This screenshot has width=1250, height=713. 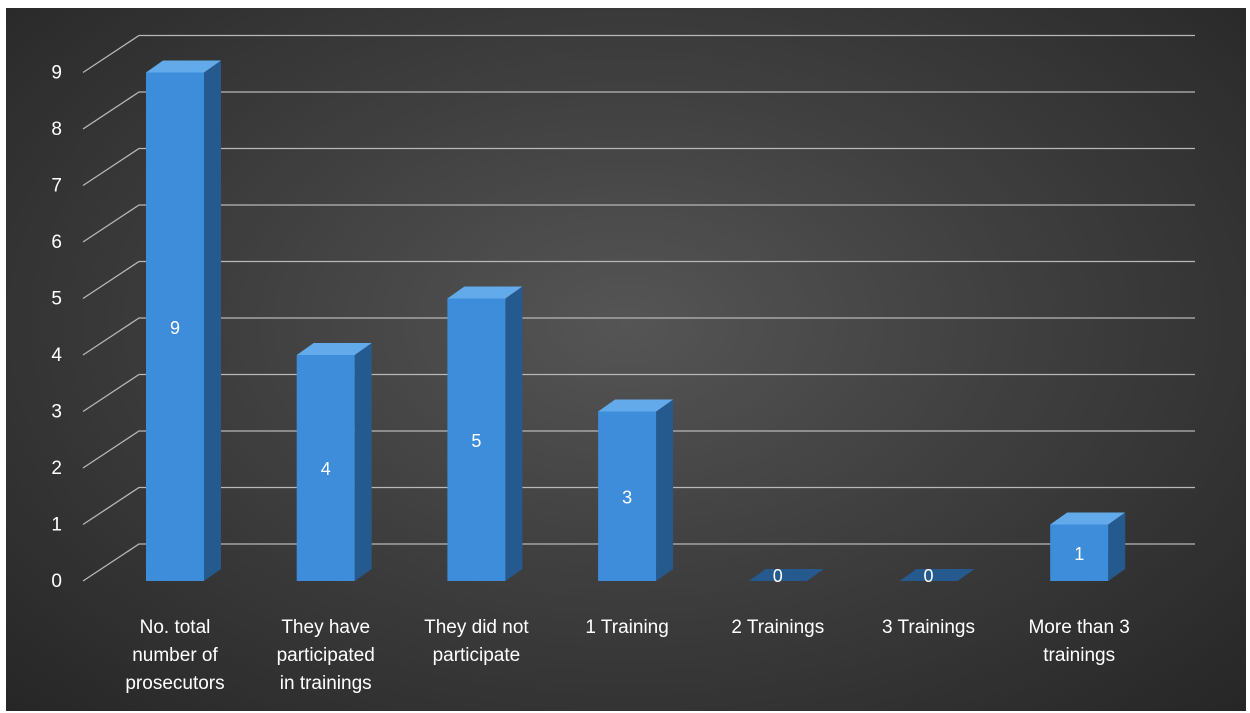 What do you see at coordinates (56, 186) in the screenshot?
I see `y-tick-label: 7` at bounding box center [56, 186].